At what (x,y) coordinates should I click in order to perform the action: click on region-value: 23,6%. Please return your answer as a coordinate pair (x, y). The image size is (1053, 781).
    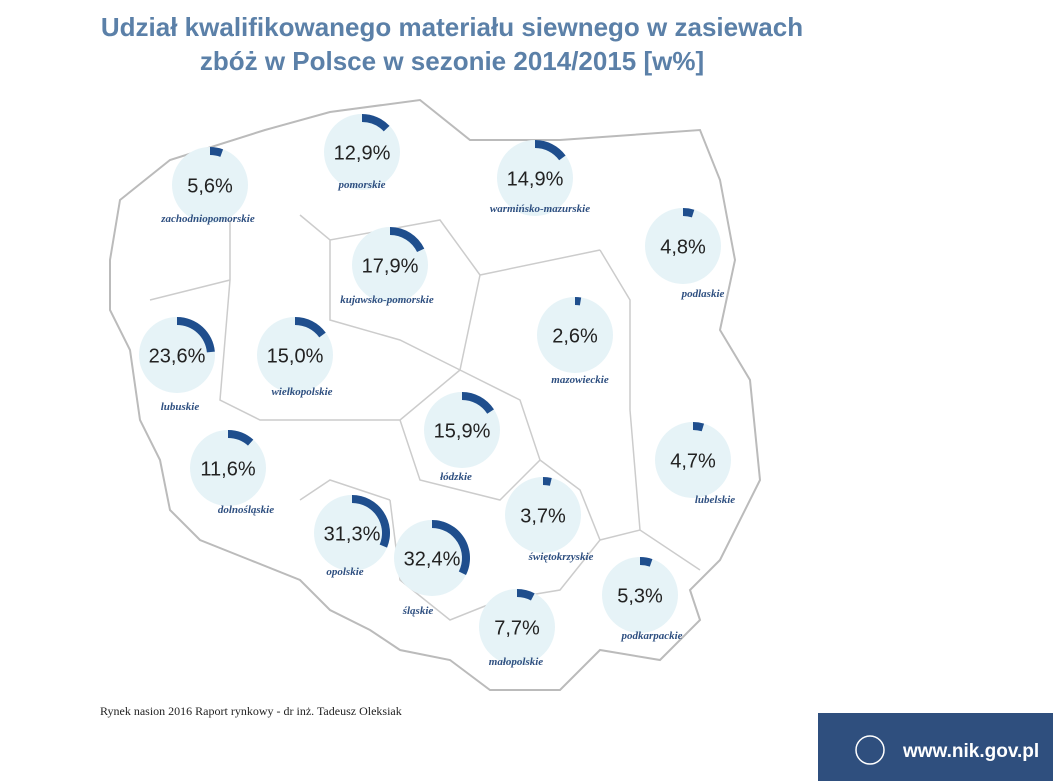
    Looking at the image, I should click on (177, 356).